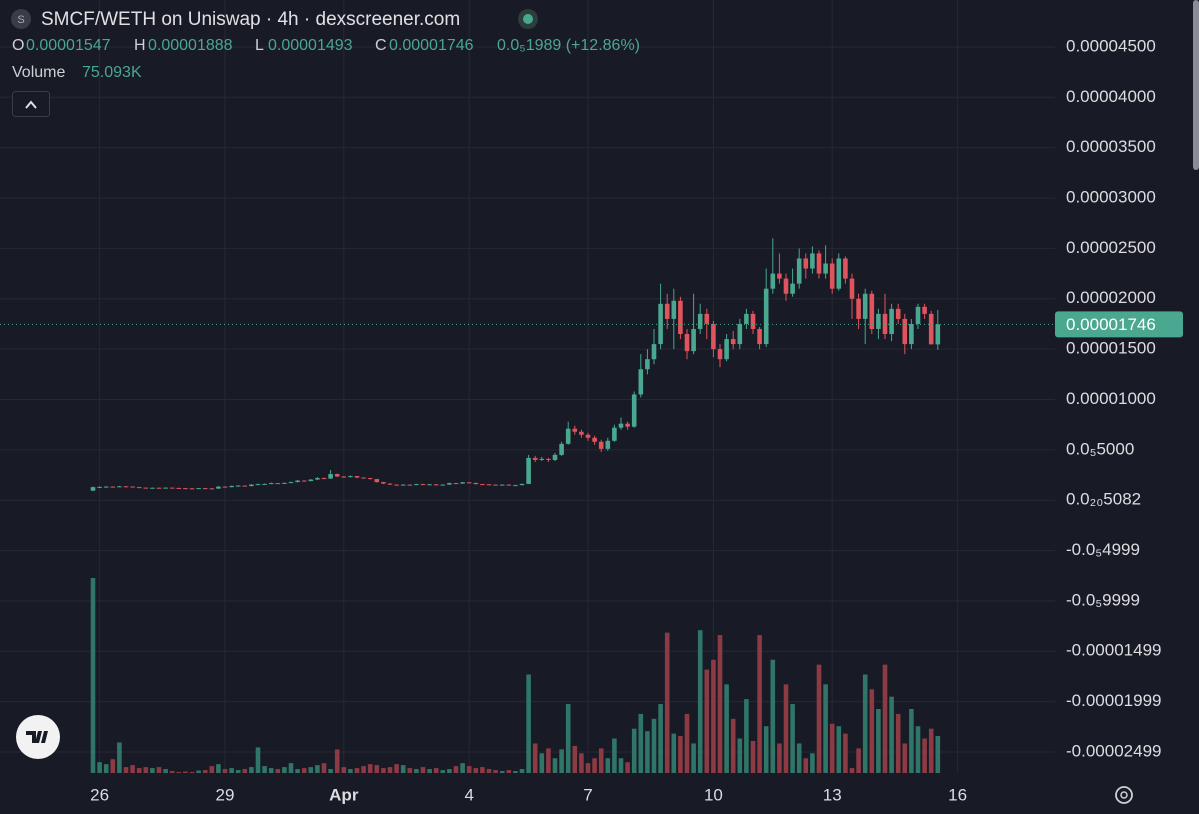 Image resolution: width=1199 pixels, height=814 pixels. I want to click on collapse-button, so click(31, 104).